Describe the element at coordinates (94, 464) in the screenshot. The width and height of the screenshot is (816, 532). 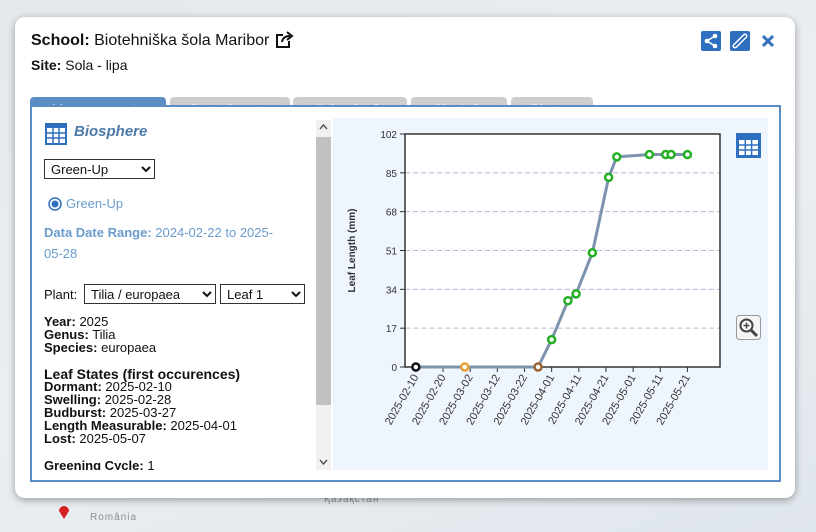
I see `field-label: Greening Cycle:` at that location.